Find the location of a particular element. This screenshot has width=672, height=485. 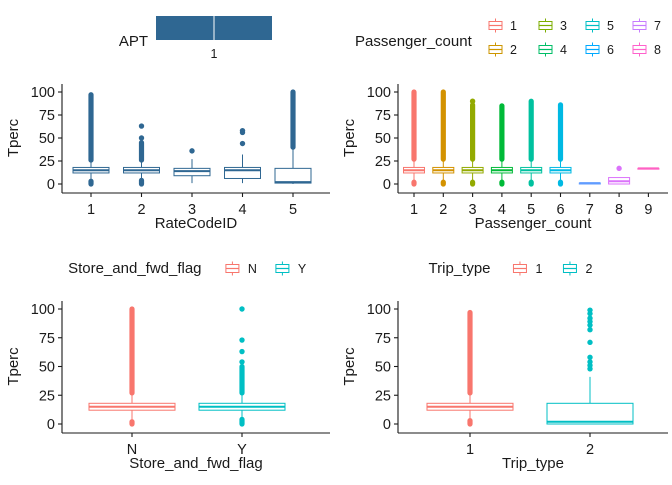

legend-label: 6 is located at coordinates (610, 50).